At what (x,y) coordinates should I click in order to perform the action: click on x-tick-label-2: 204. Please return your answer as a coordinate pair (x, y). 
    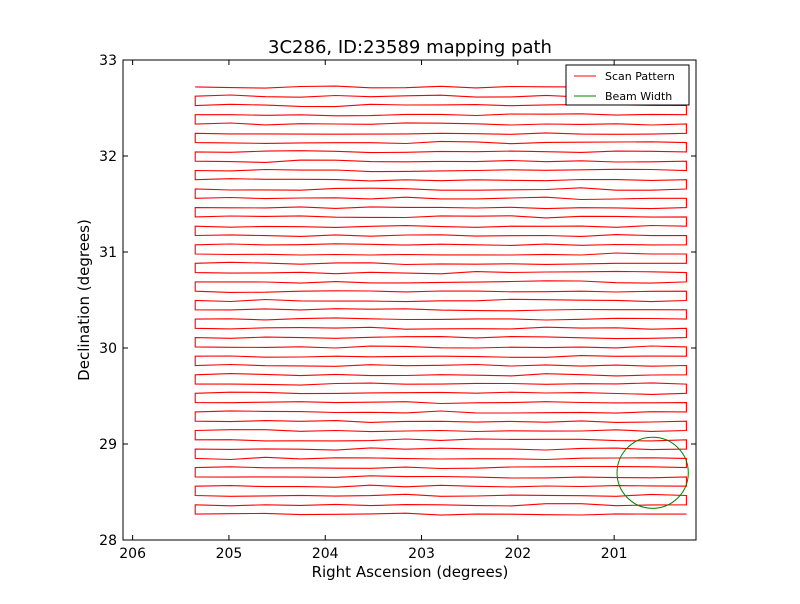
    Looking at the image, I should click on (325, 554).